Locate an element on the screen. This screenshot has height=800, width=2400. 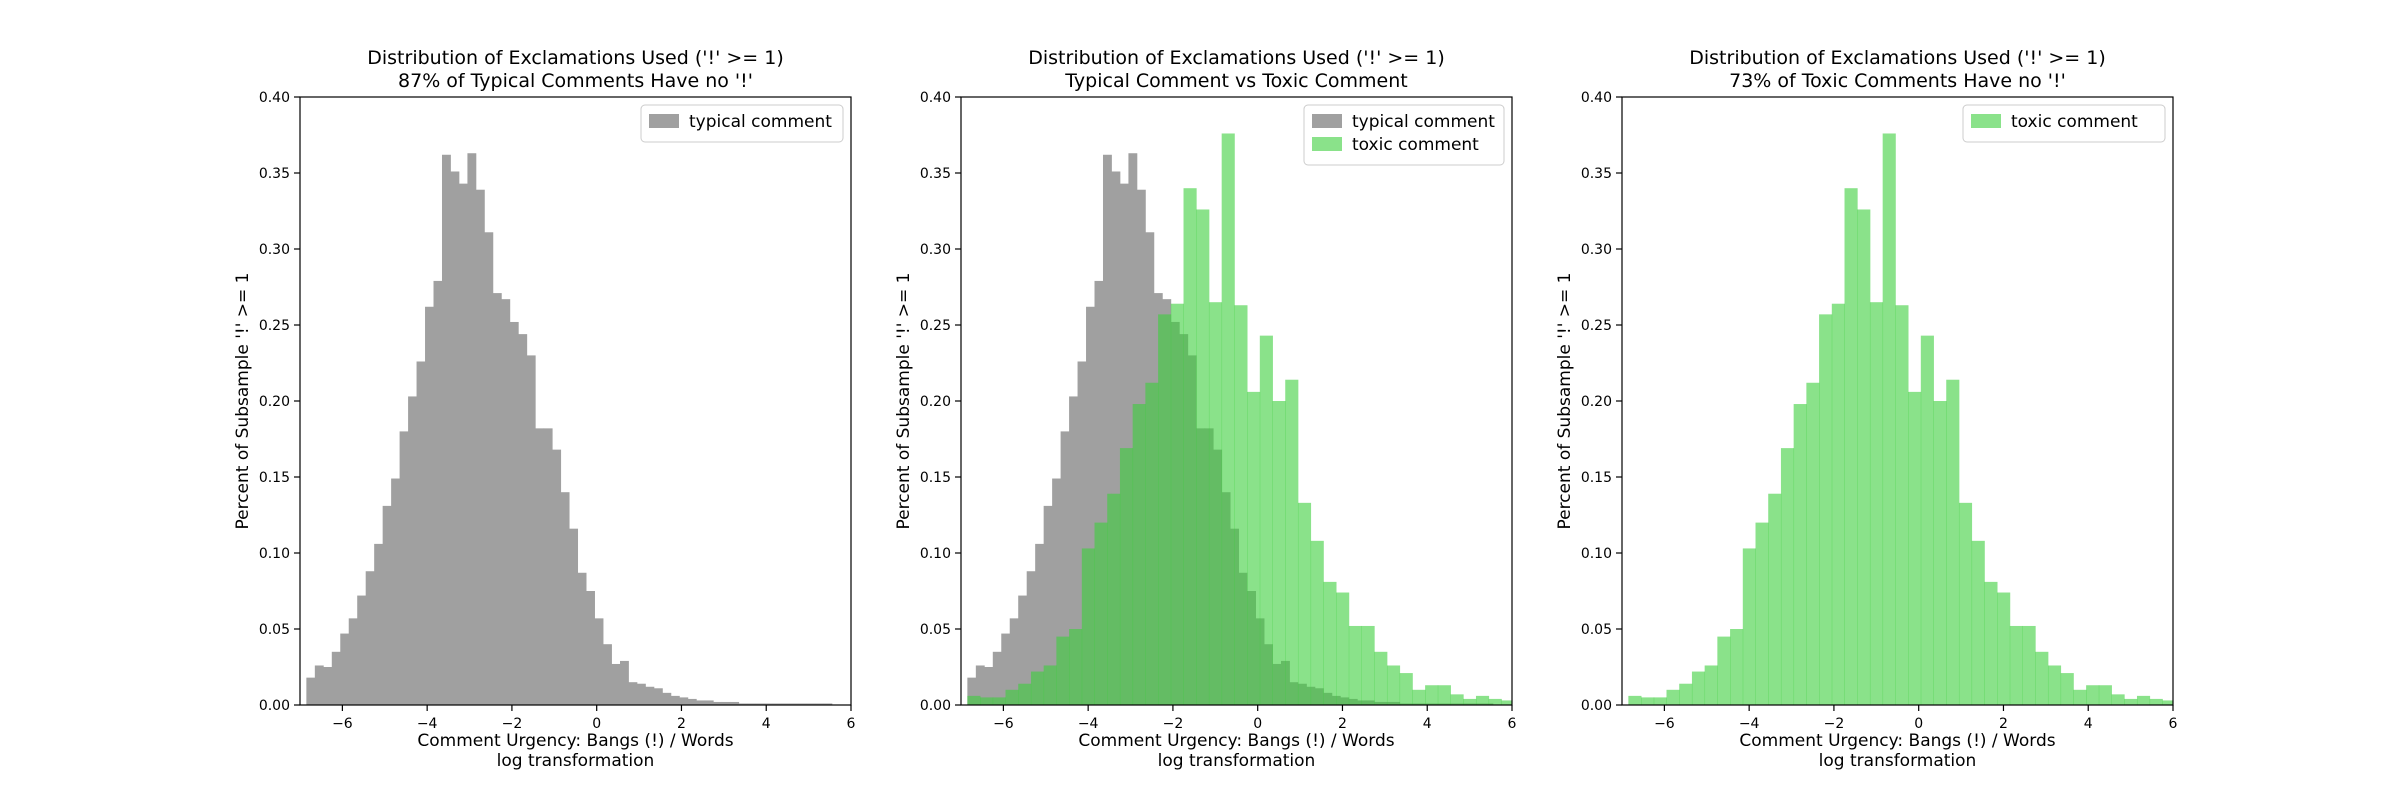
x-tick-label: −4 is located at coordinates (427, 724).